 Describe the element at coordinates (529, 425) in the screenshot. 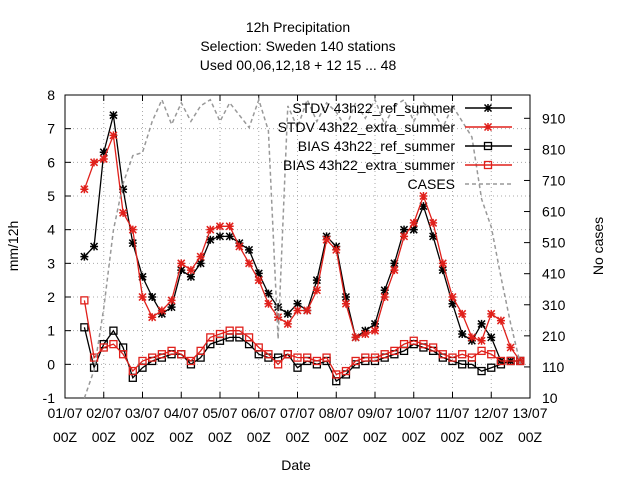

I see `x-tick-label: 13/07 00Z` at that location.